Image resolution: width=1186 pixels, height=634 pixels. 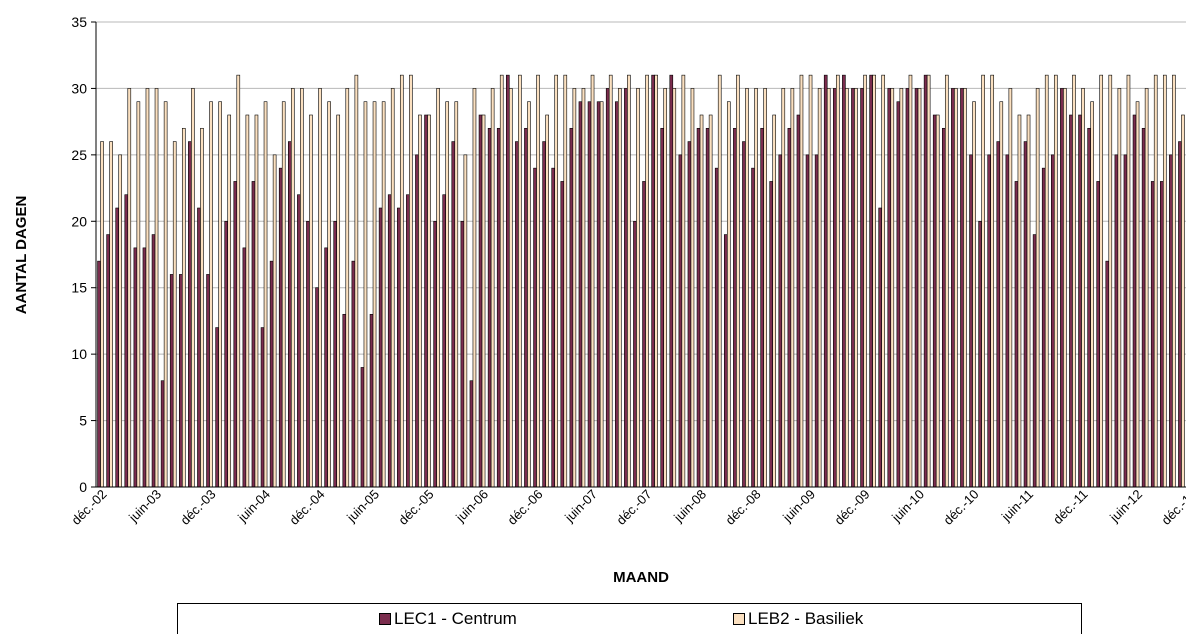 What do you see at coordinates (83, 487) in the screenshot?
I see `y-tick-label: 0` at bounding box center [83, 487].